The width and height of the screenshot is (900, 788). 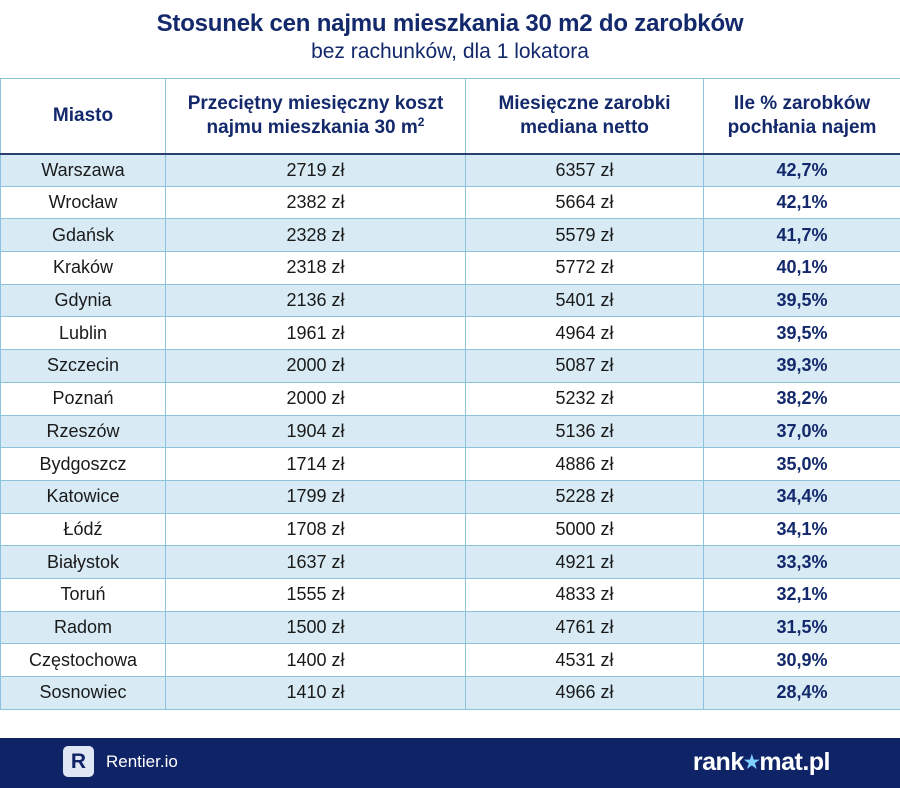 What do you see at coordinates (801, 268) in the screenshot?
I see `cell-share: 40,1%` at bounding box center [801, 268].